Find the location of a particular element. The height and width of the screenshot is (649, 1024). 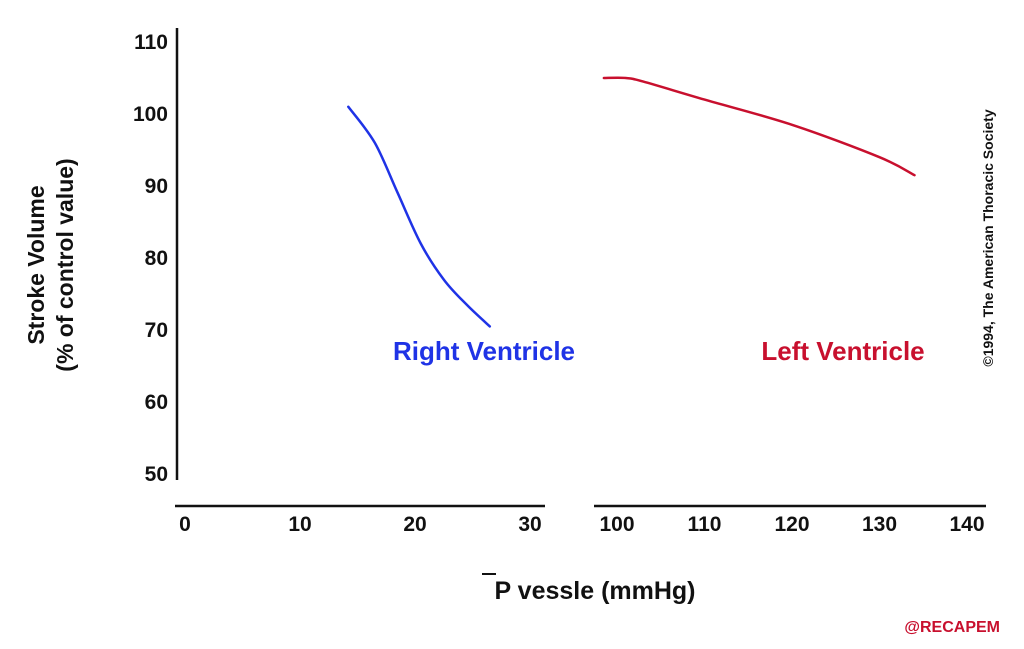

y-tick-labels: 110 100 90 80 70 60 50 is located at coordinates (150, 258).